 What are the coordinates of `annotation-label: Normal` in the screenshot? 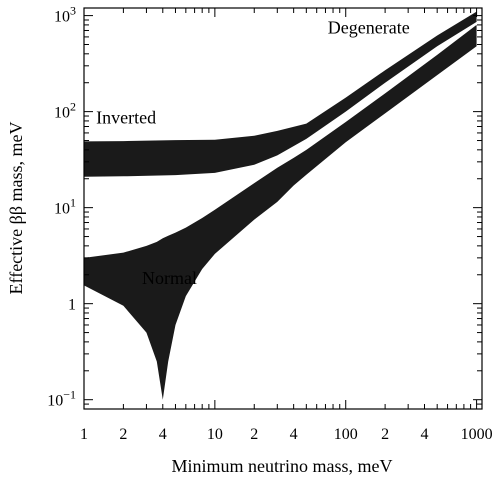 It's located at (169, 278).